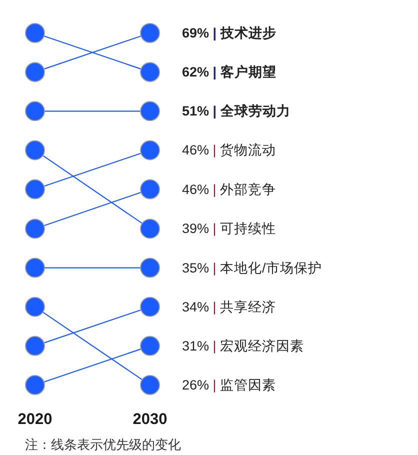  I want to click on series-label: 34% | 共享经济, so click(229, 306).